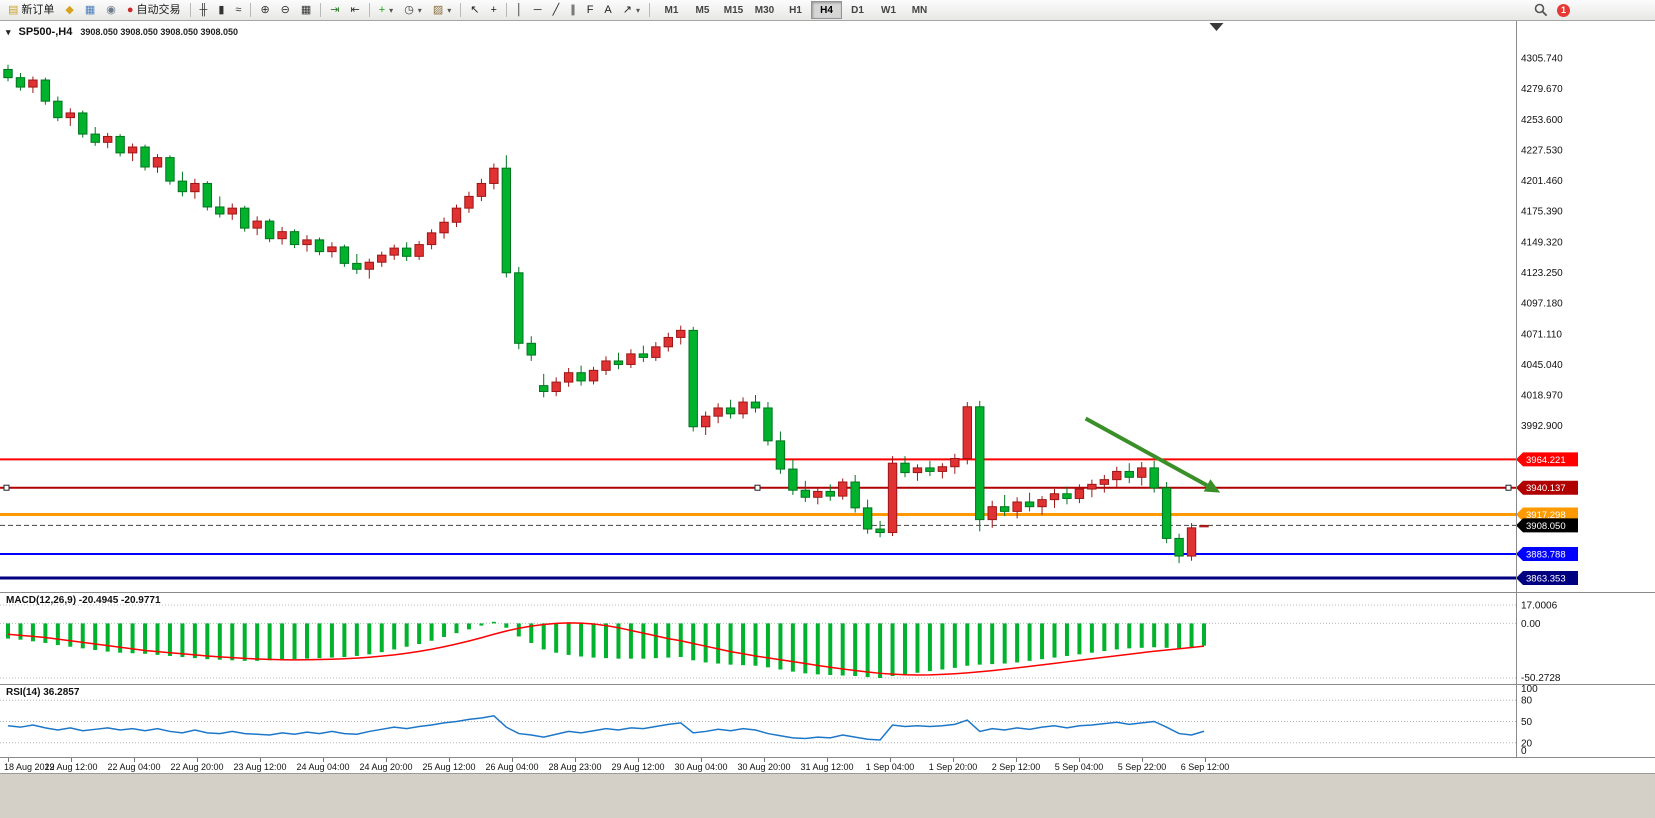  What do you see at coordinates (857, 10) in the screenshot?
I see `timeframe-d1: D1` at bounding box center [857, 10].